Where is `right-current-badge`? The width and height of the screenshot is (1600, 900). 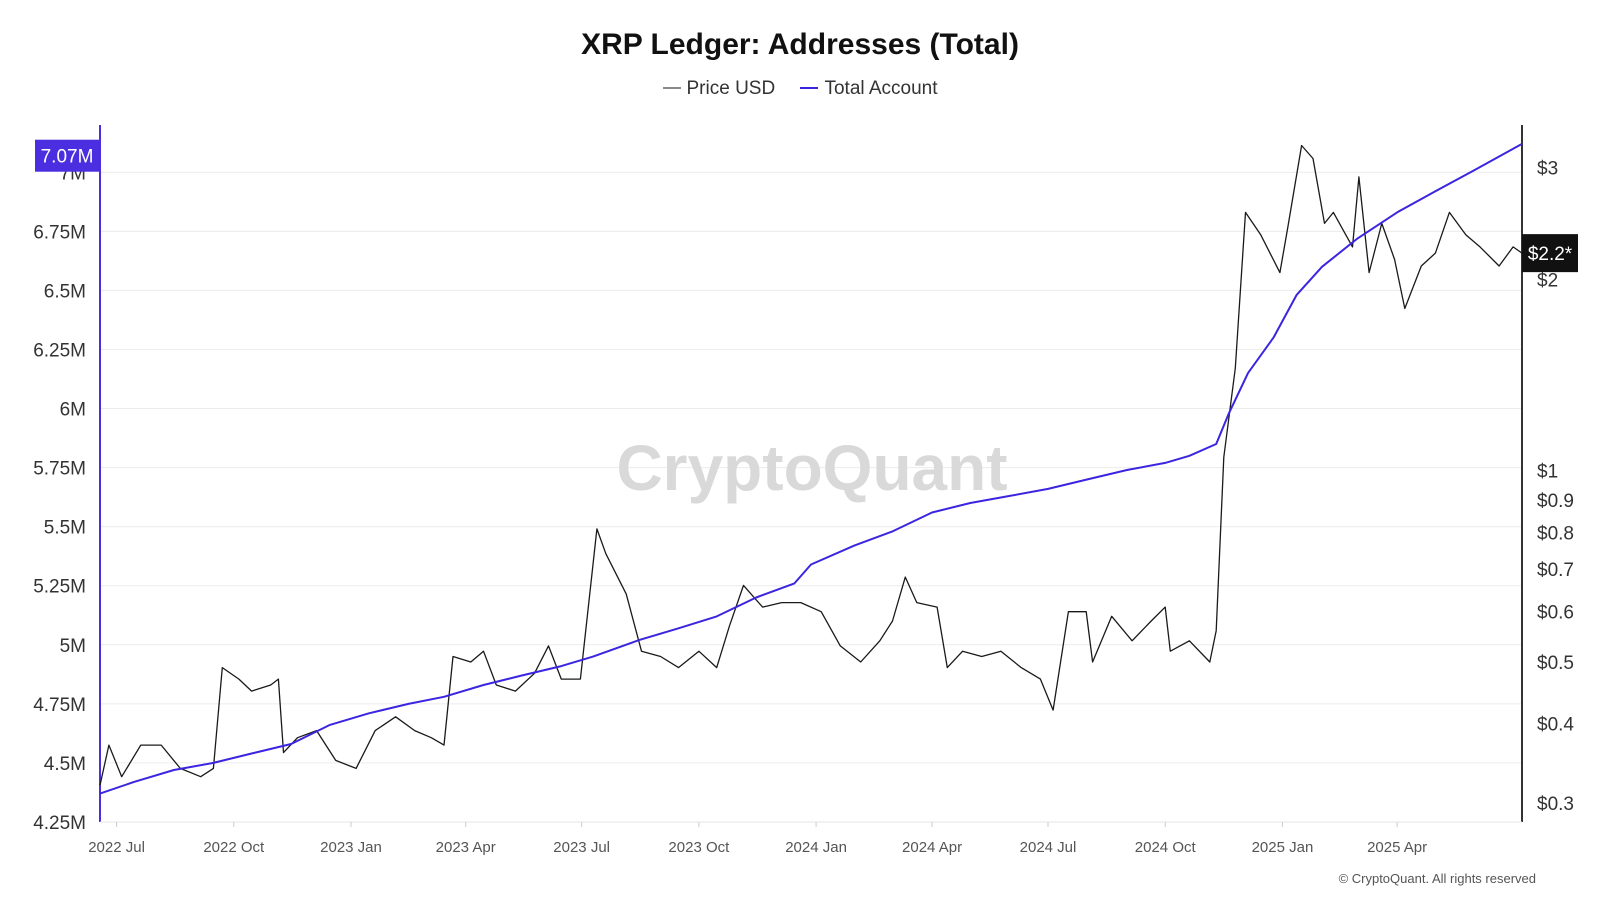 right-current-badge is located at coordinates (1550, 253).